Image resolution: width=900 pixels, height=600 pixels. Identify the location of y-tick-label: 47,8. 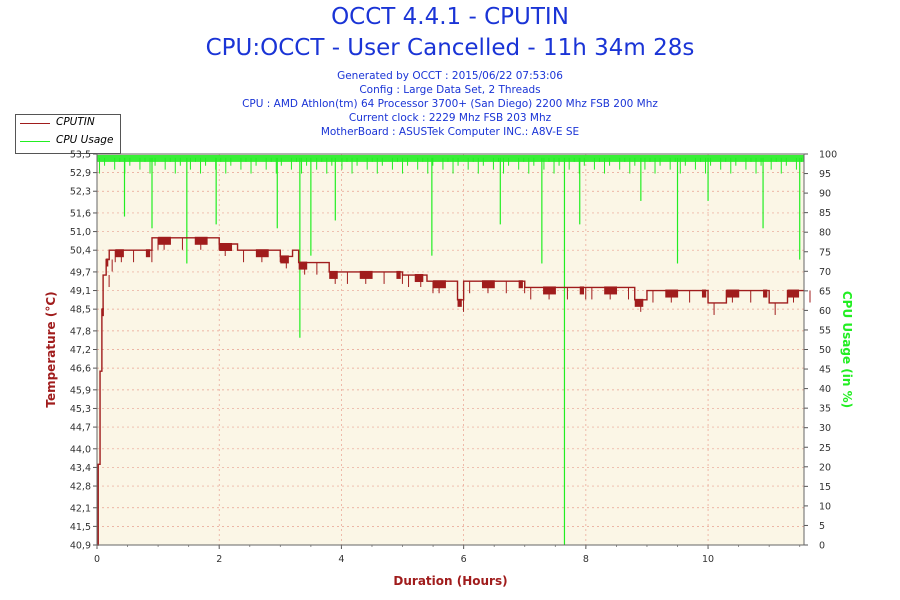
(80, 331).